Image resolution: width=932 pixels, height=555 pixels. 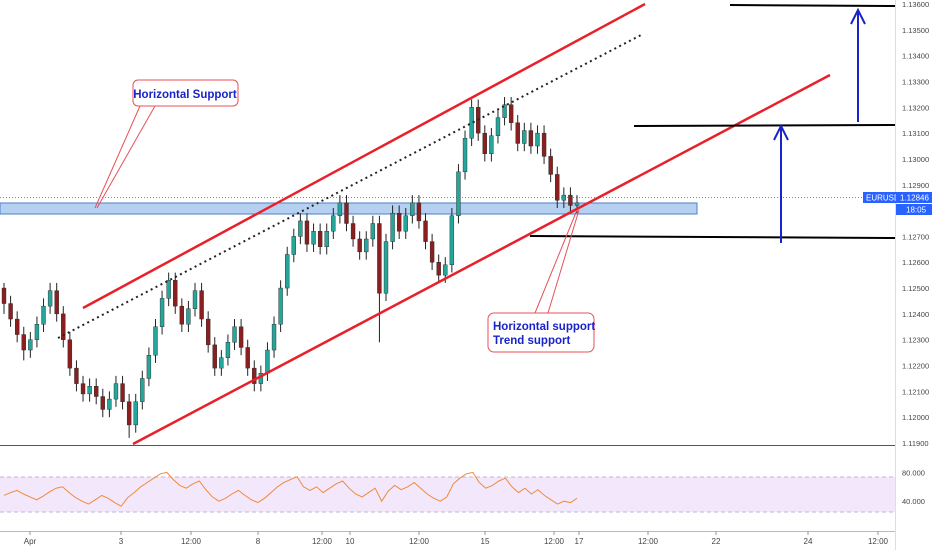 I want to click on y-tick-label: 1.11900, so click(x=915, y=443).